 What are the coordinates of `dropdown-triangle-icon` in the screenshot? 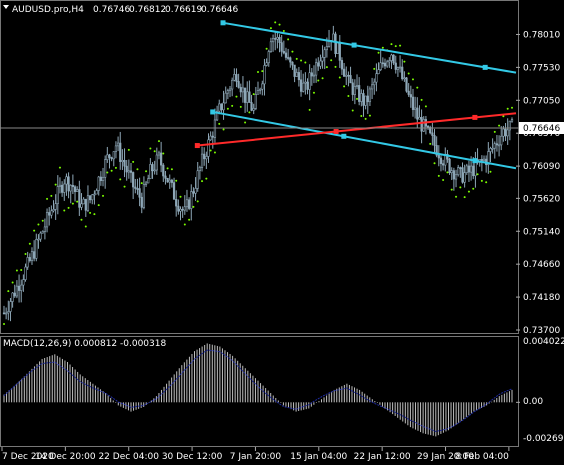 It's located at (6, 7).